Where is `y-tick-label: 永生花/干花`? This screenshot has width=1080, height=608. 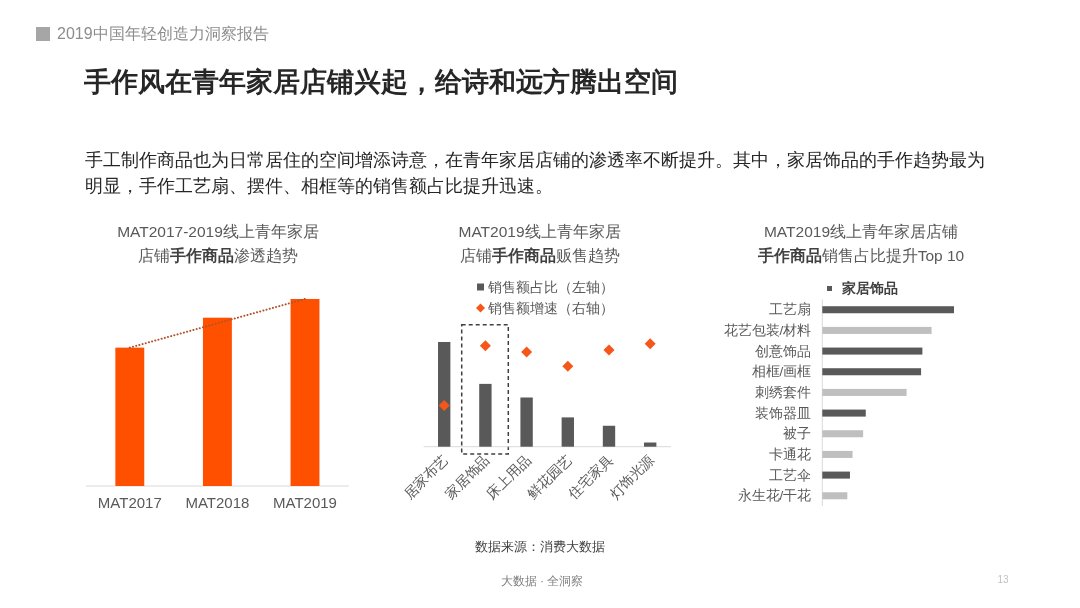 y-tick-label: 永生花/干花 is located at coordinates (774, 496).